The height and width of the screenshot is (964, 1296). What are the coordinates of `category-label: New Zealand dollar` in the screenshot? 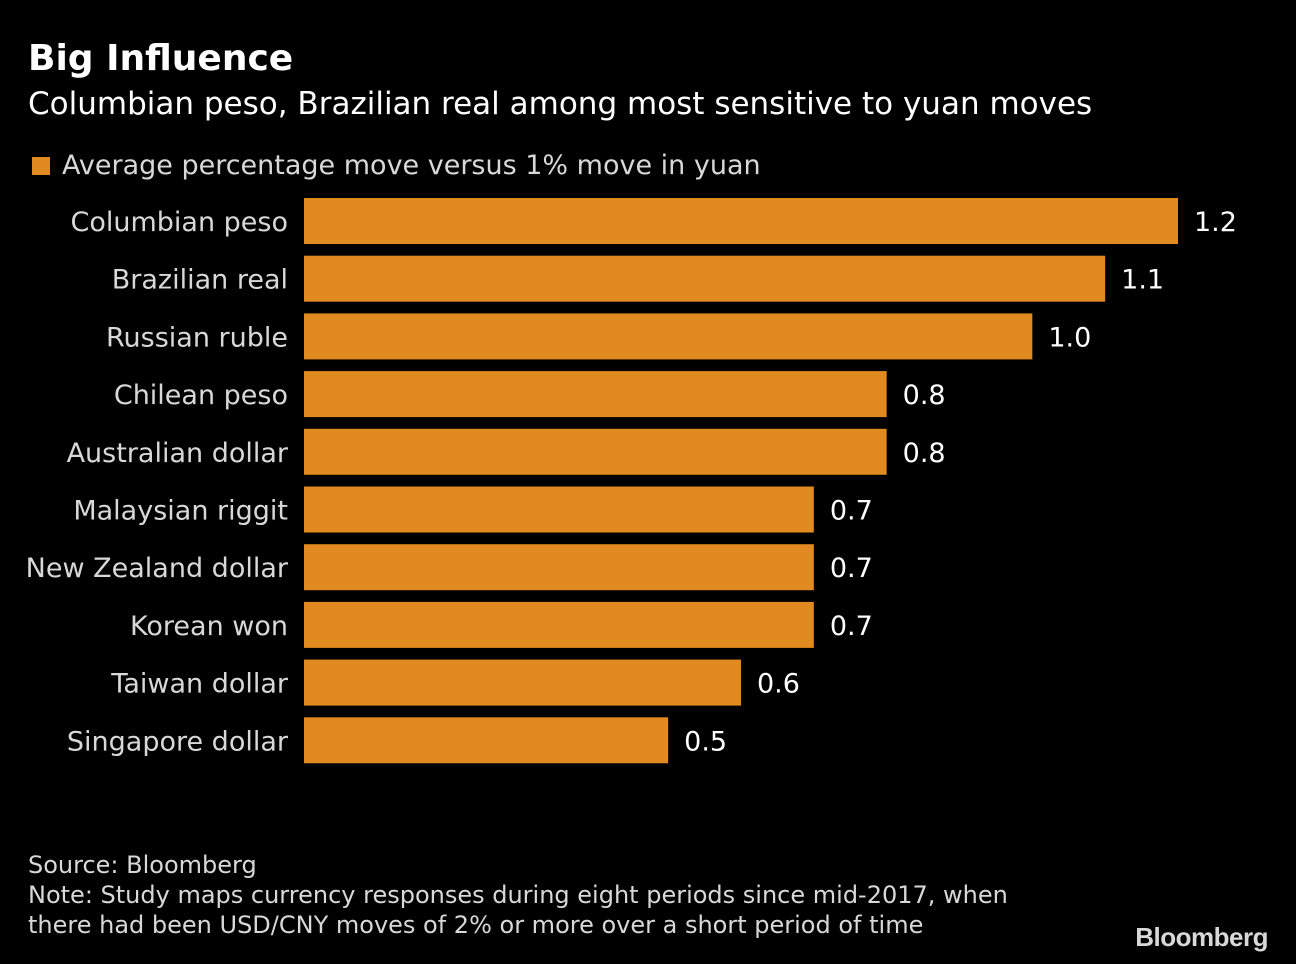 It's located at (157, 568).